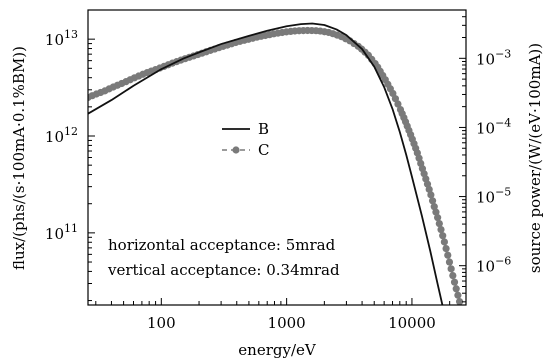 The width and height of the screenshot is (548, 362). I want to click on legend-label-b: B, so click(263, 129).